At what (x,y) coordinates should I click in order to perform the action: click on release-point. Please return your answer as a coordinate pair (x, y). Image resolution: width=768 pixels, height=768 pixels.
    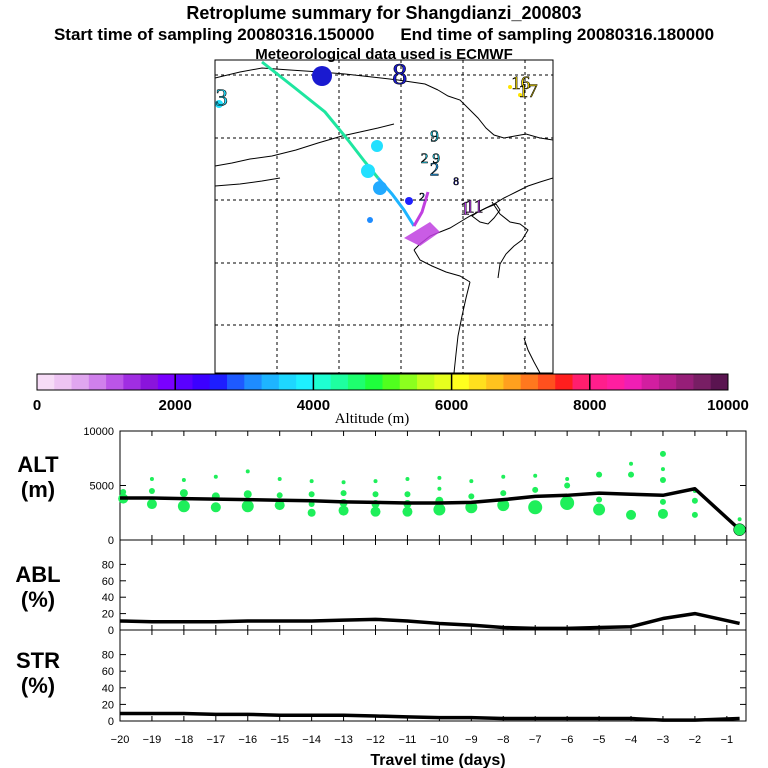
    Looking at the image, I should click on (739, 529).